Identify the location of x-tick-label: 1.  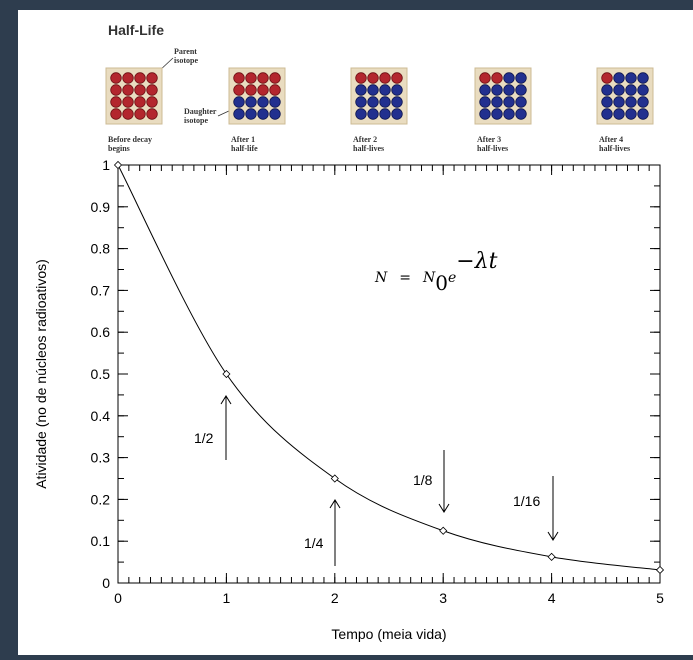
(227, 598).